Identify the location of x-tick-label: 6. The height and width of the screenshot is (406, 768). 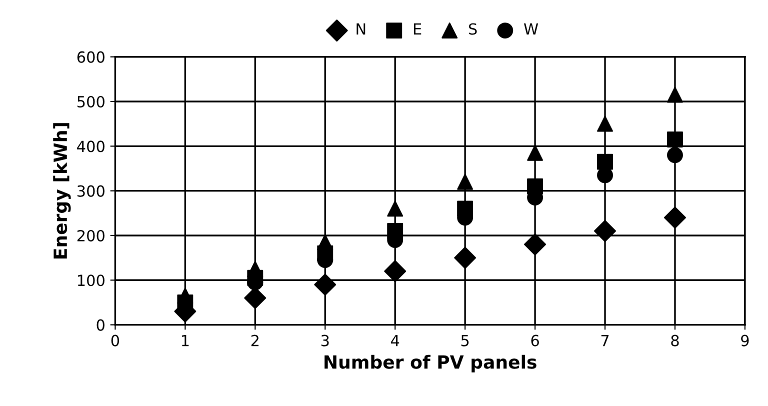
(535, 340).